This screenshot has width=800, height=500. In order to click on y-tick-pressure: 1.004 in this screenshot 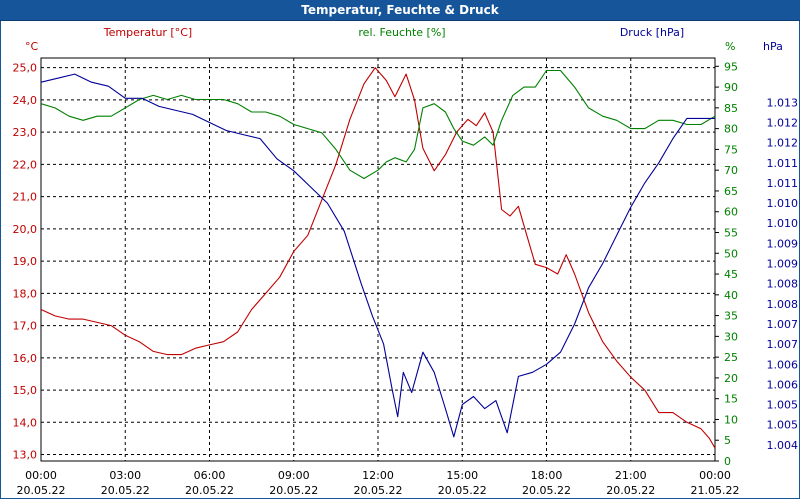, I will do `click(783, 445)`.